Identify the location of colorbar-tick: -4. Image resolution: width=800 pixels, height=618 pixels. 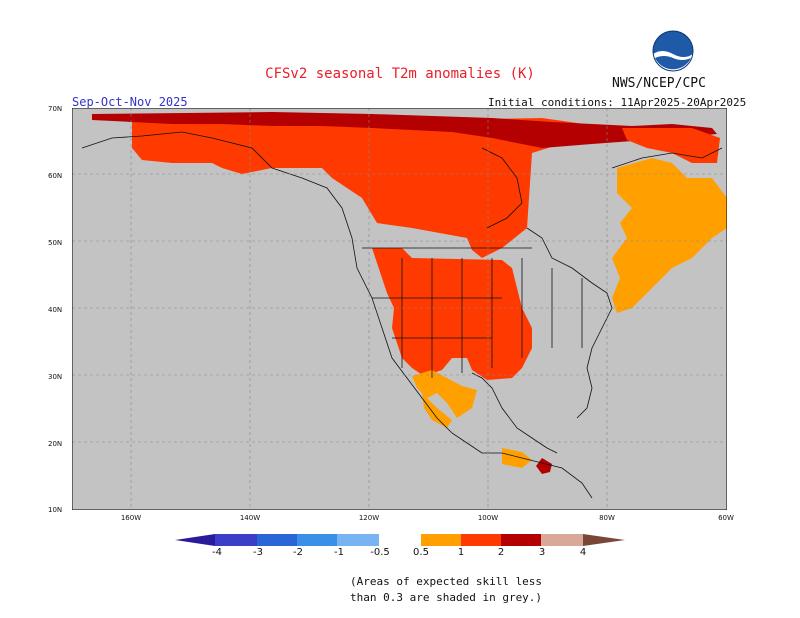
(217, 552).